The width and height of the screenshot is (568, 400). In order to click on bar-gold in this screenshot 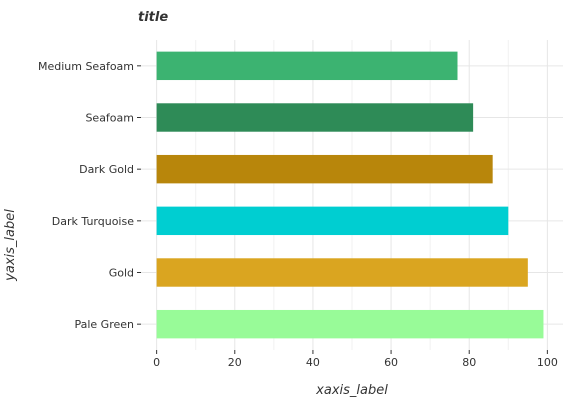, I will do `click(342, 272)`.